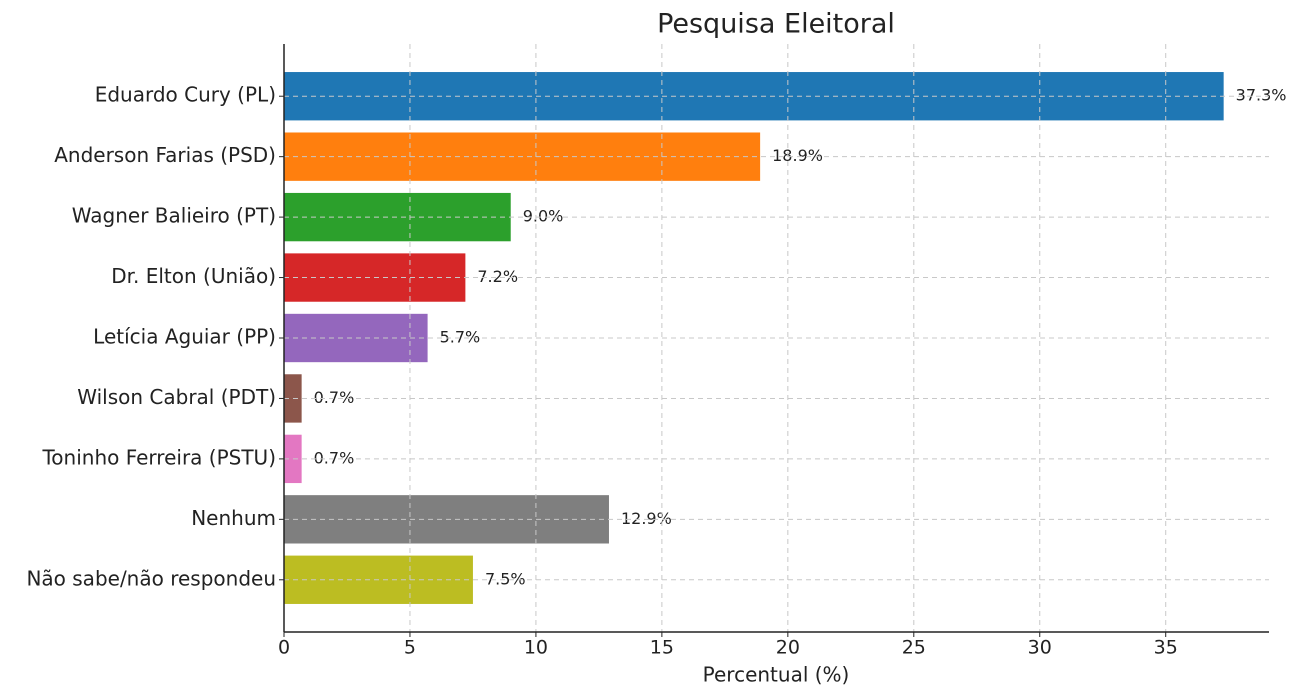 Image resolution: width=1303 pixels, height=700 pixels. I want to click on x-tick-label: 30, so click(1040, 648).